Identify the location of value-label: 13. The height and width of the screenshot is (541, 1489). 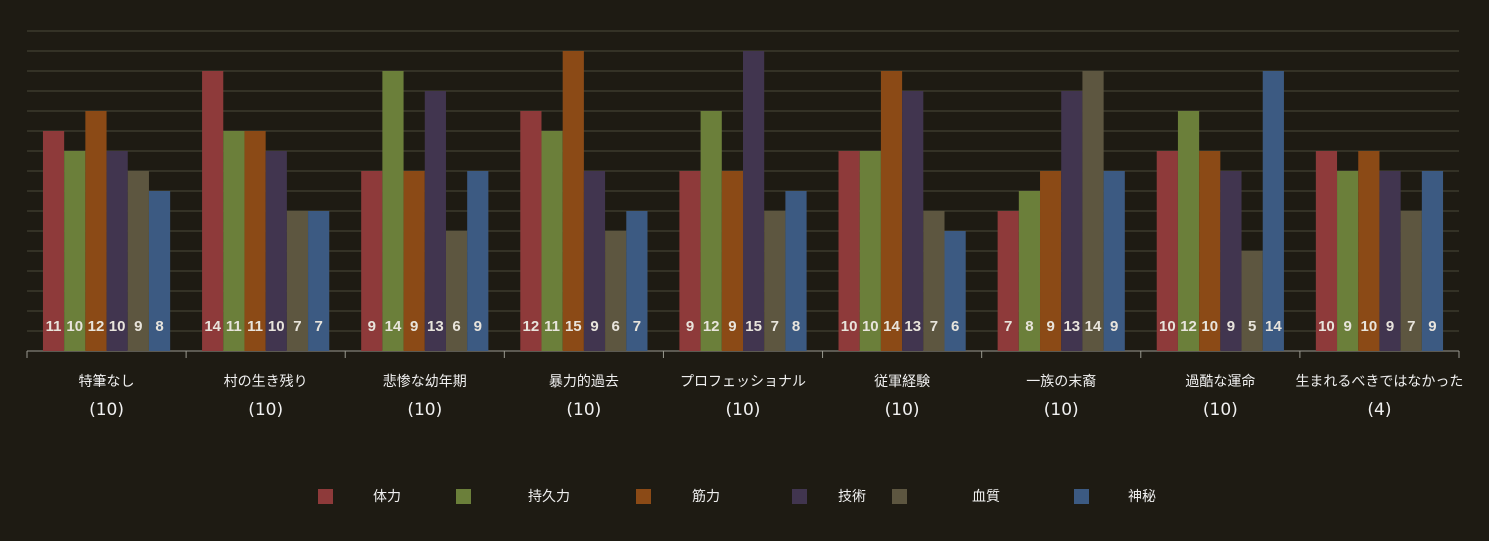
(912, 326).